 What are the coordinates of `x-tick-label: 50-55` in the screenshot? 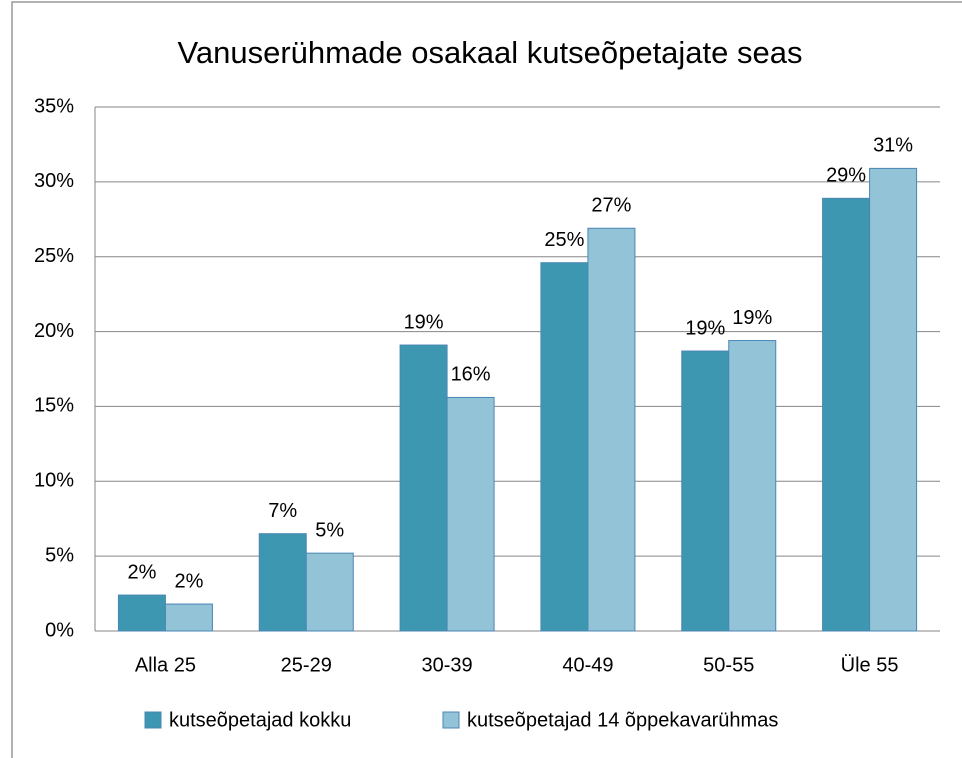 It's located at (728, 665).